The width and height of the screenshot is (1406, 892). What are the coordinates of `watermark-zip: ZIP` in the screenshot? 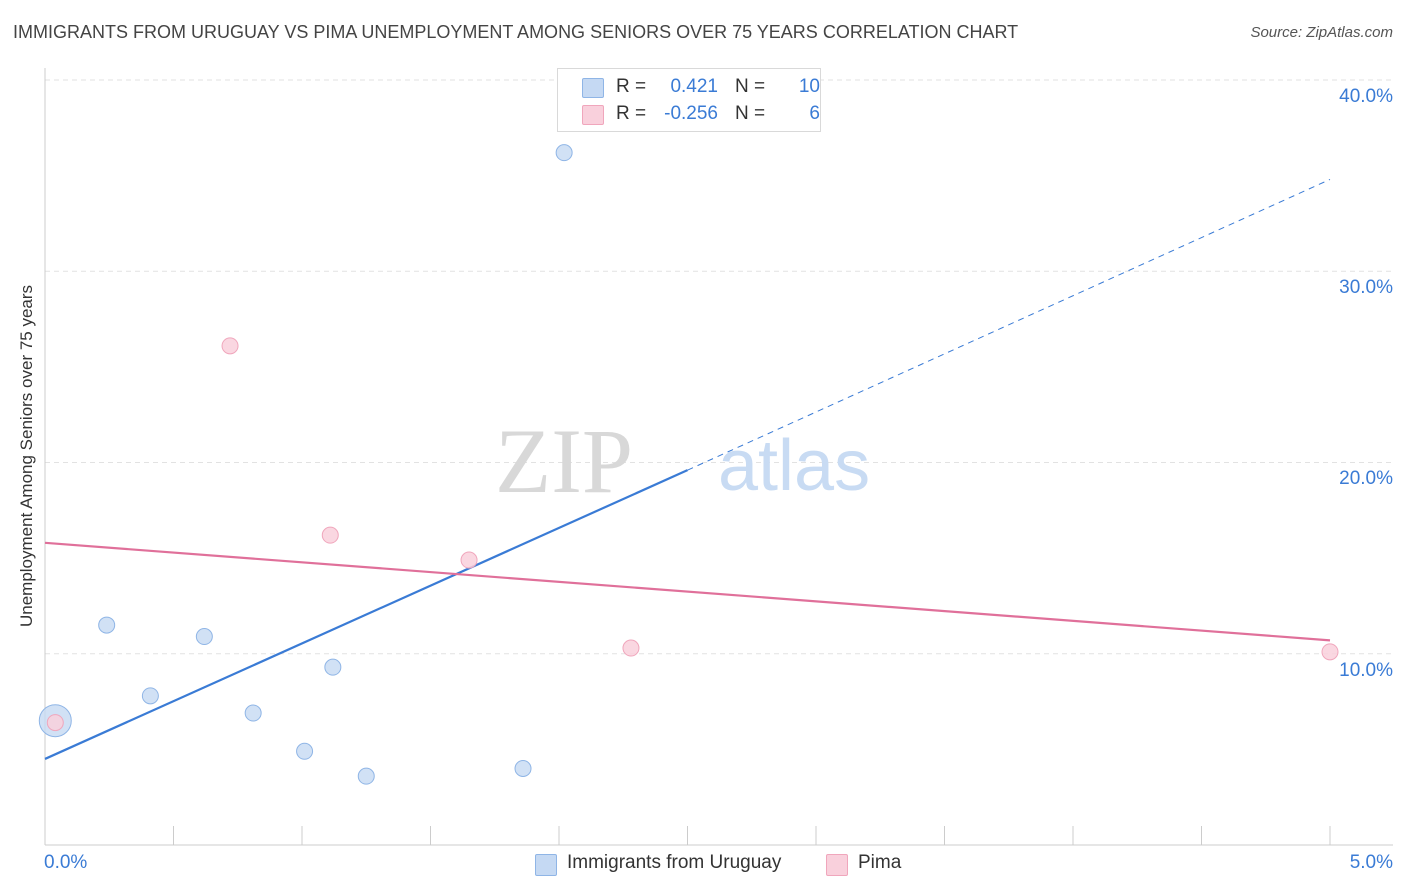 It's located at (564, 461).